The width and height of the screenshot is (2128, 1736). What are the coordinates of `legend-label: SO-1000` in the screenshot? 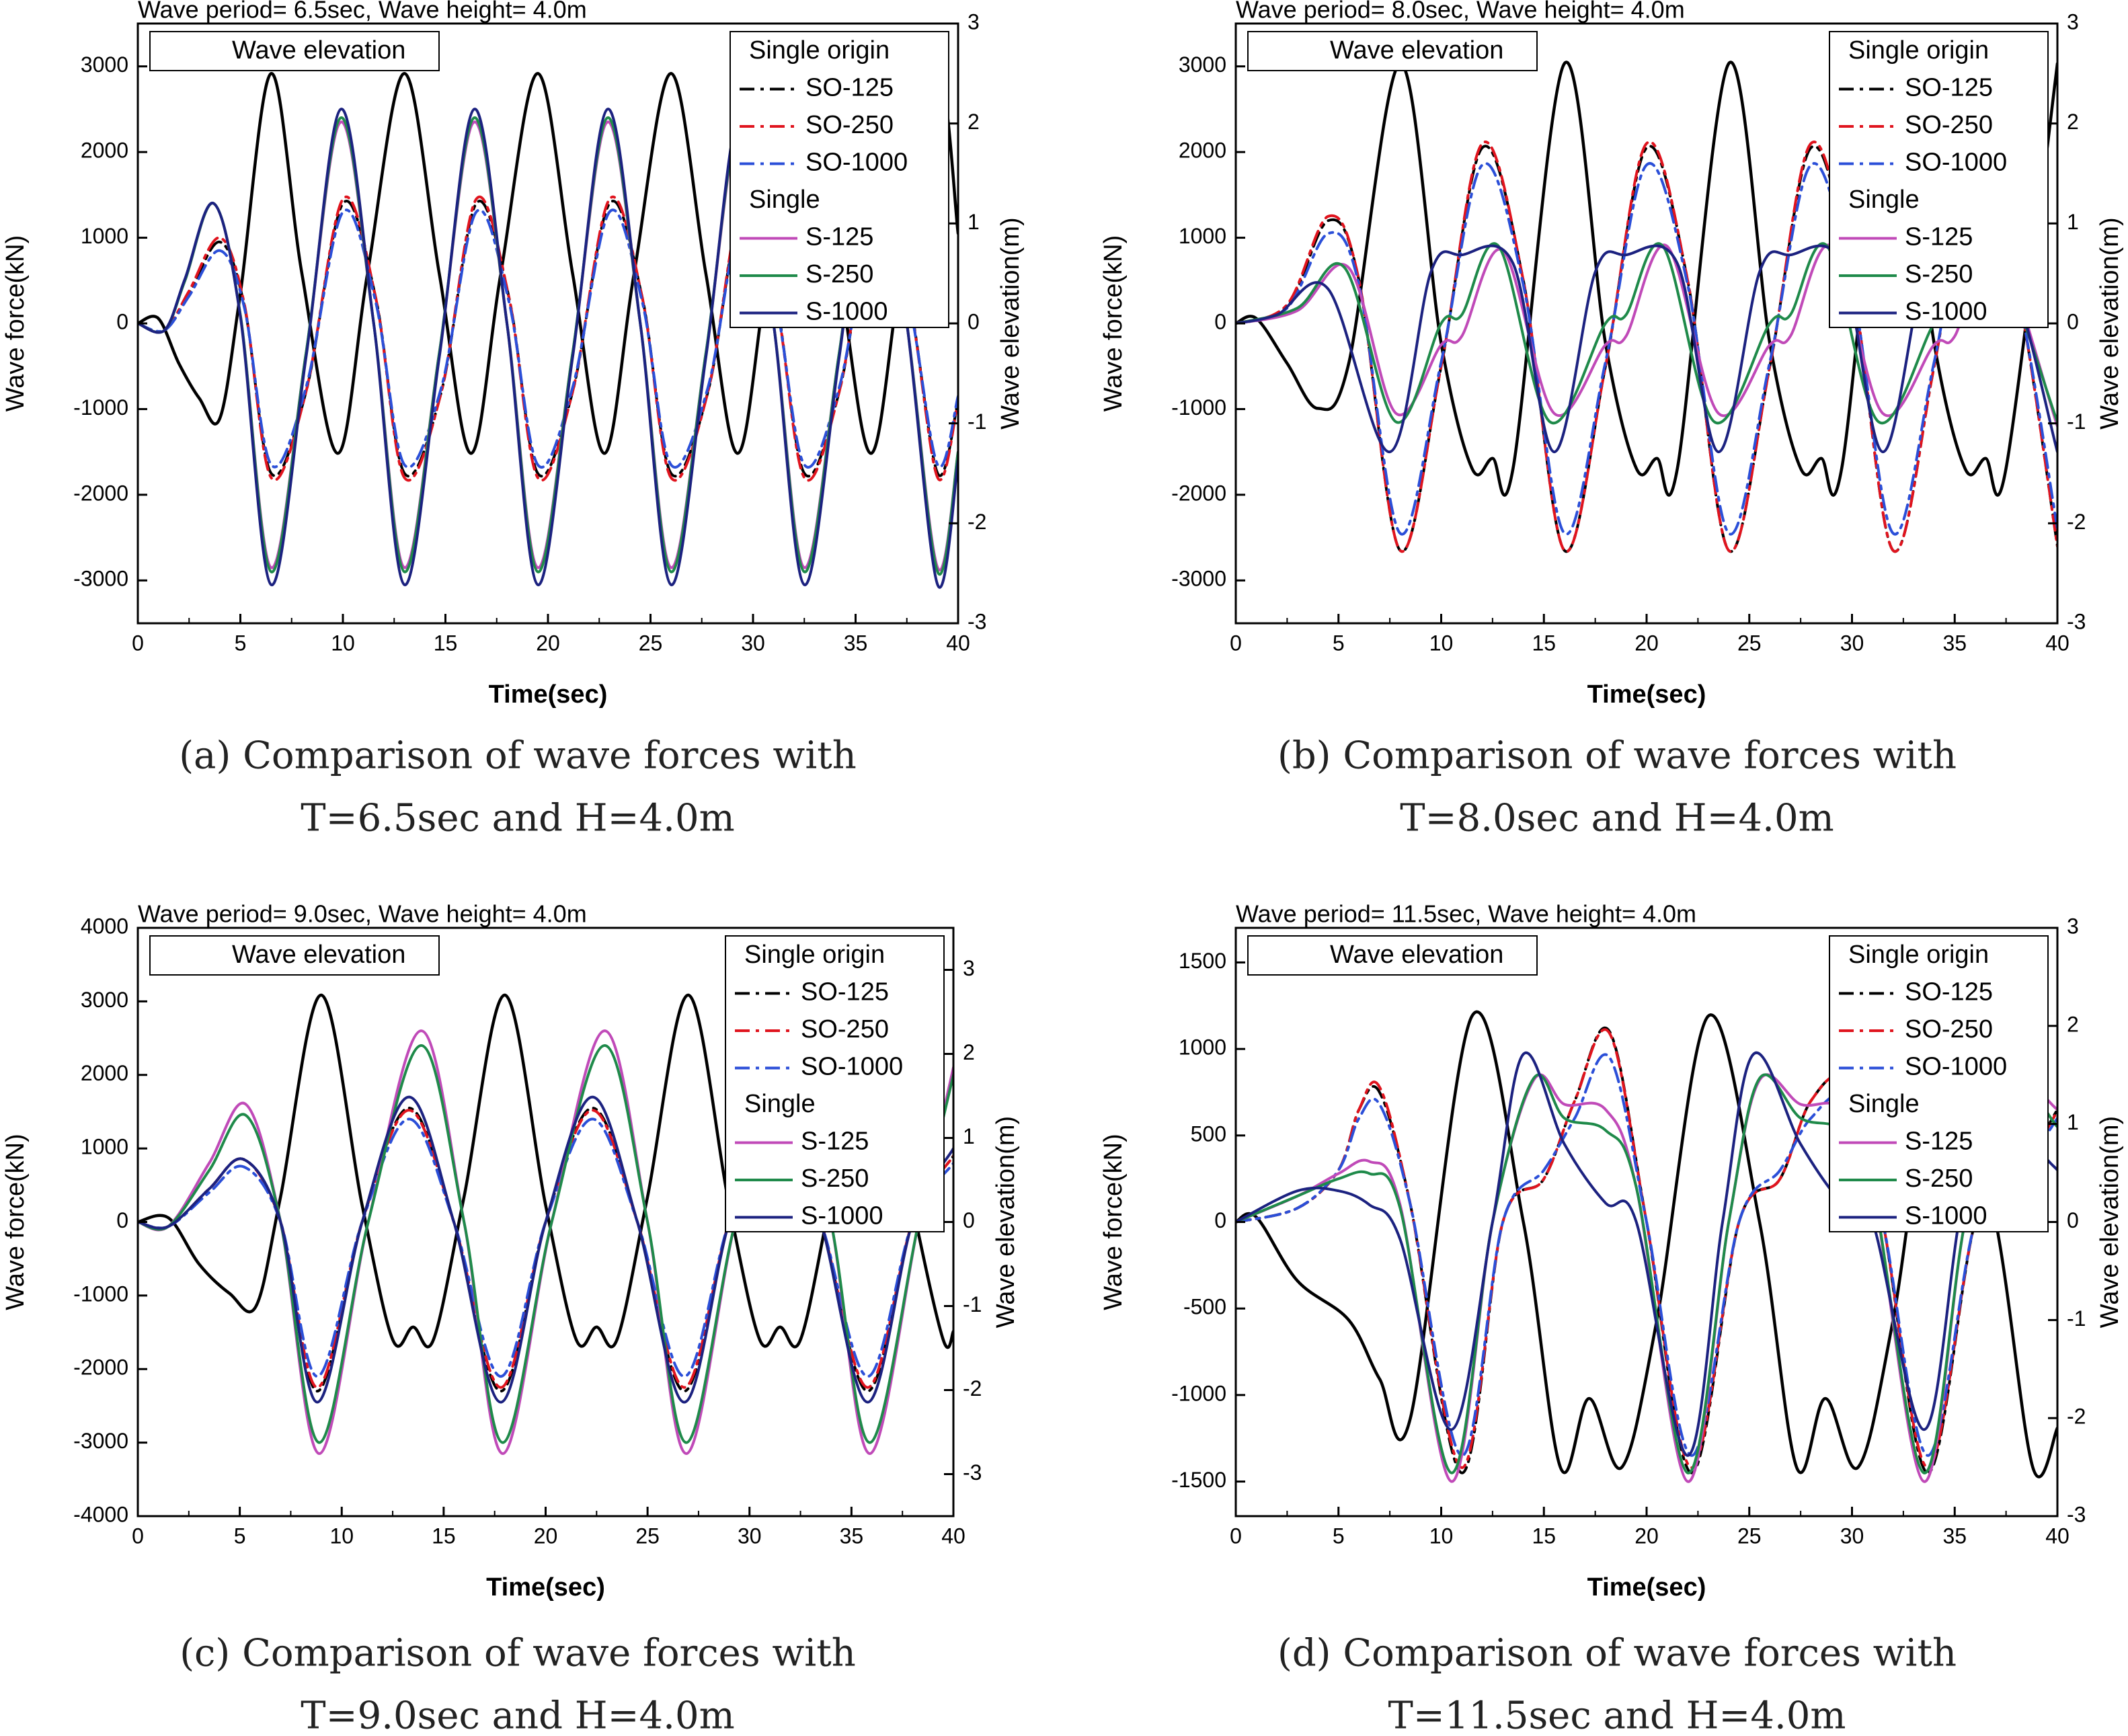 It's located at (1956, 1067).